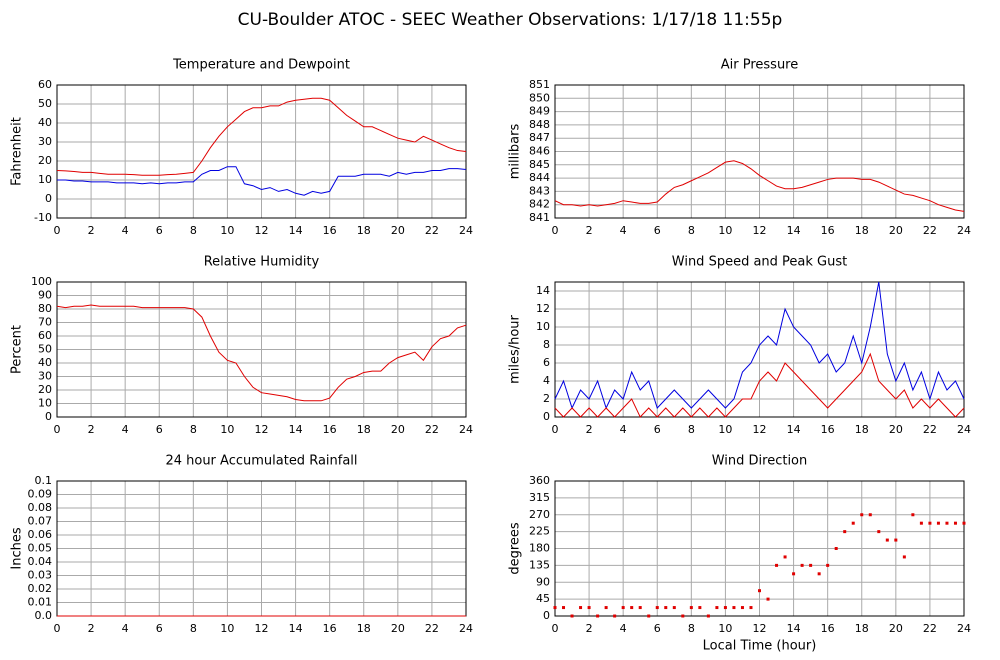  Describe the element at coordinates (543, 598) in the screenshot. I see `y-tick-label: 45` at that location.